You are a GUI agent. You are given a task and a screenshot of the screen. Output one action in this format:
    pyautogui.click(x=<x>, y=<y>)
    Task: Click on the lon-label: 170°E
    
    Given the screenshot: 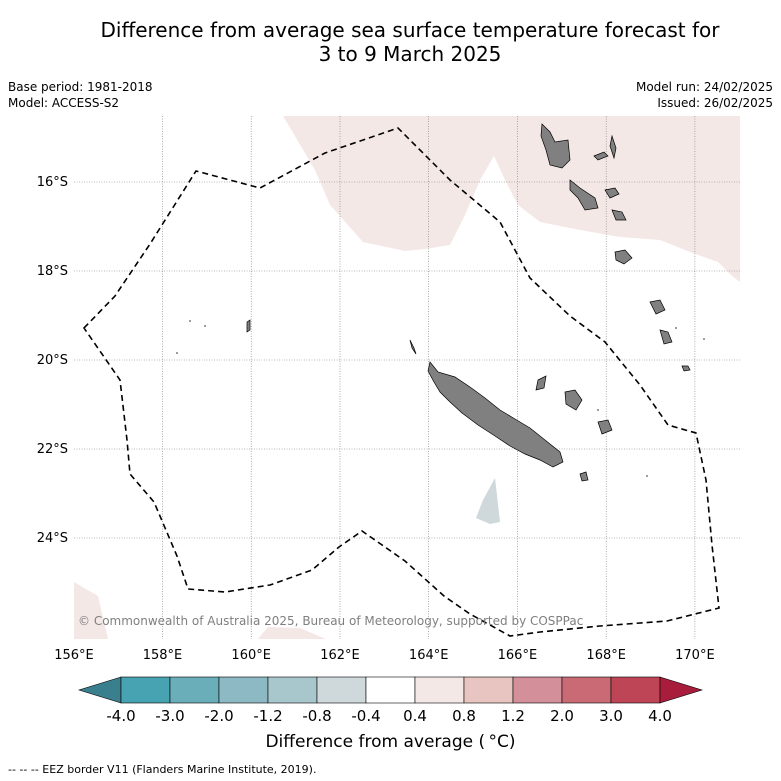 What is the action you would take?
    pyautogui.click(x=695, y=655)
    